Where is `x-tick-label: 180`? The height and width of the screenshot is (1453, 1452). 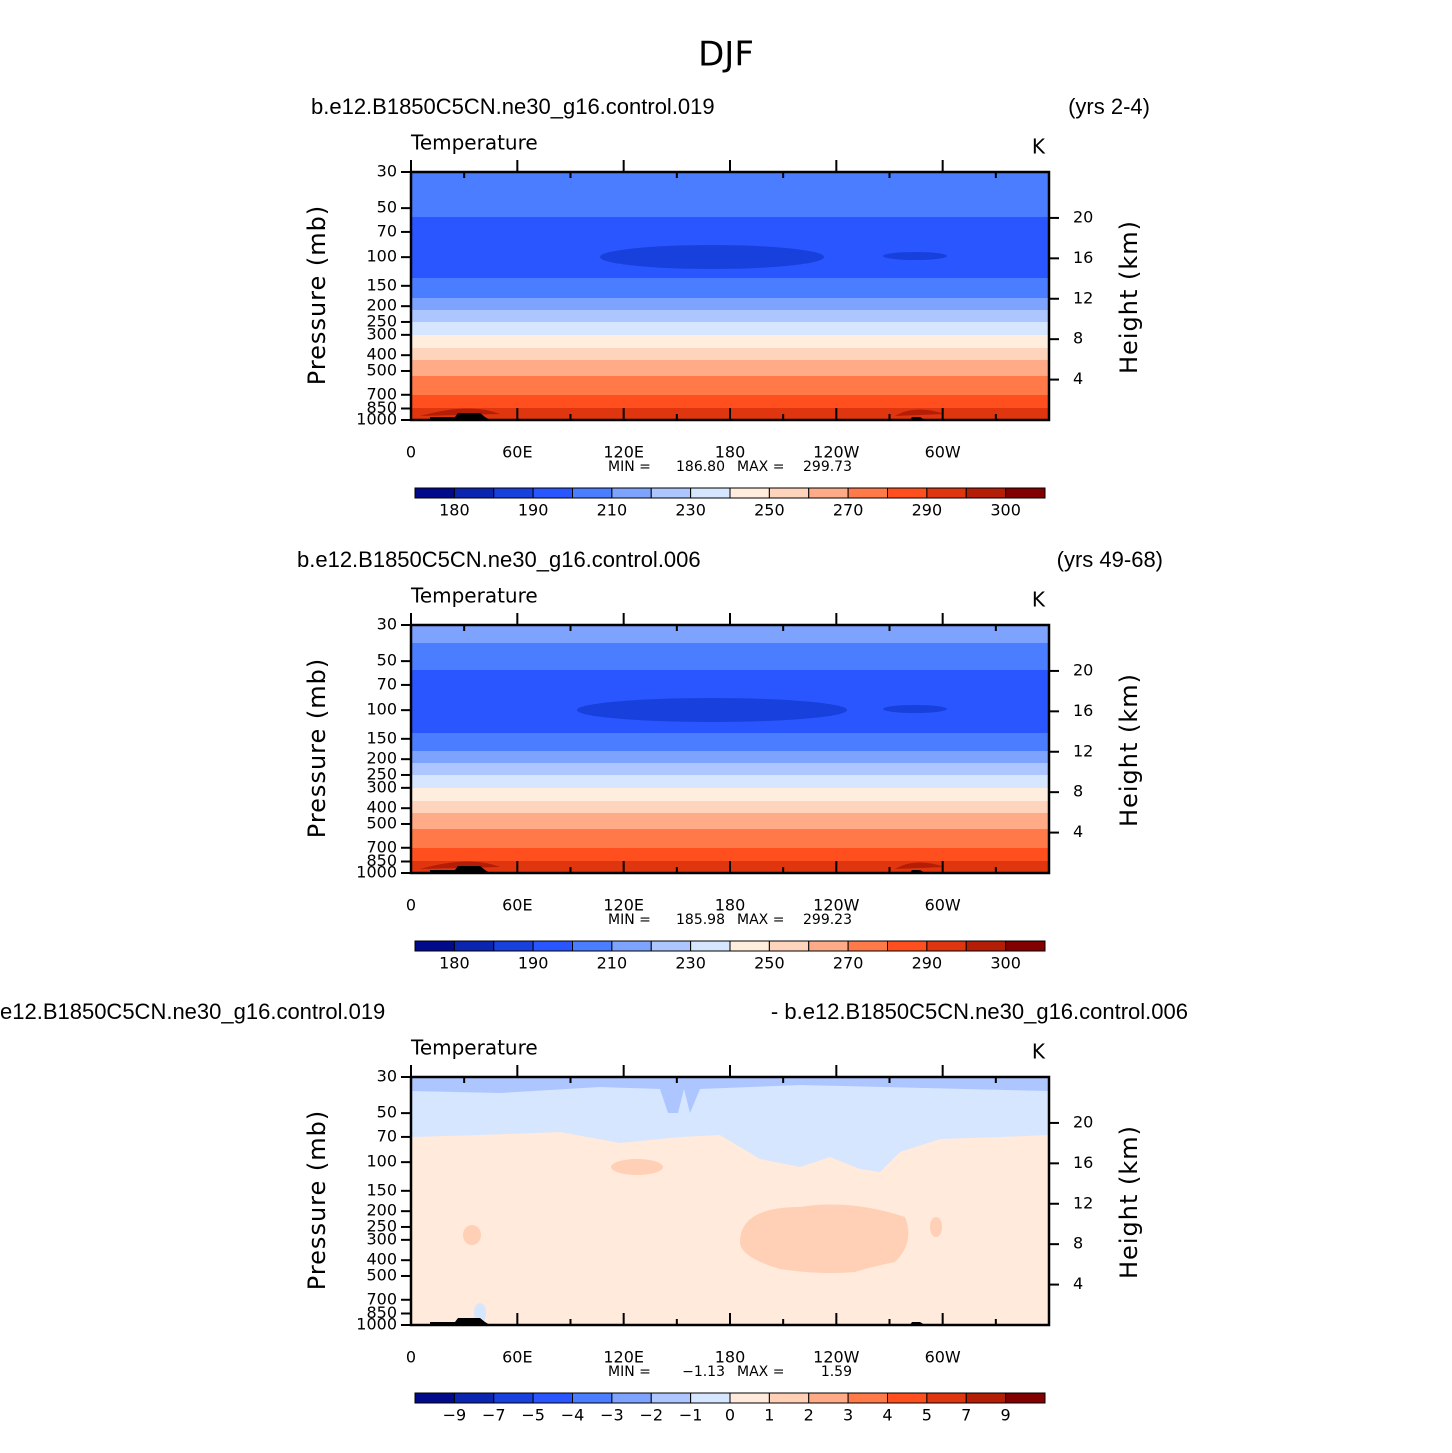 x-tick-label: 180 is located at coordinates (730, 905).